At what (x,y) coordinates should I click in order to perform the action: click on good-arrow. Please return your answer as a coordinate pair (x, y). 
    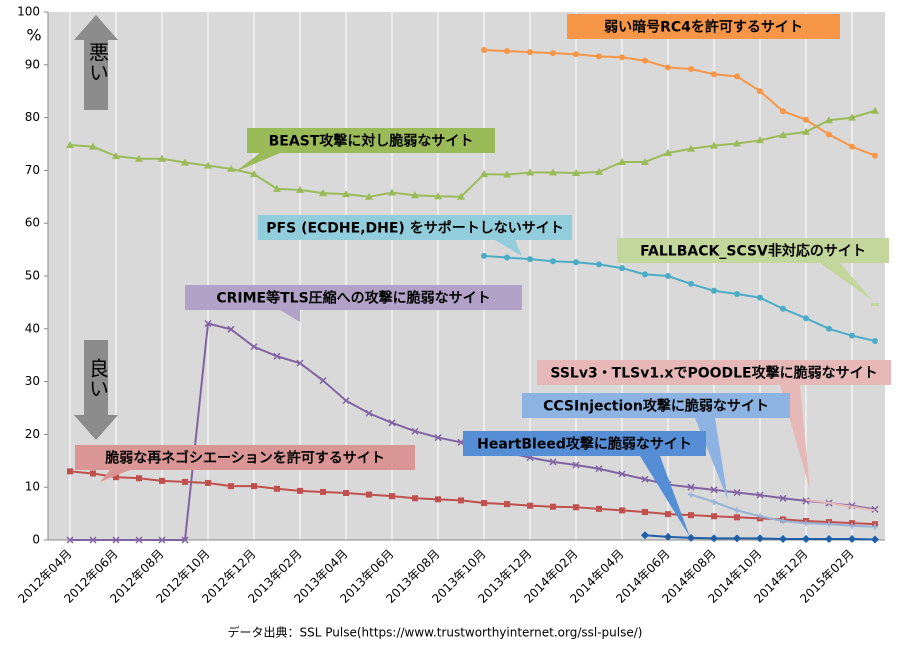
    Looking at the image, I should click on (96, 390).